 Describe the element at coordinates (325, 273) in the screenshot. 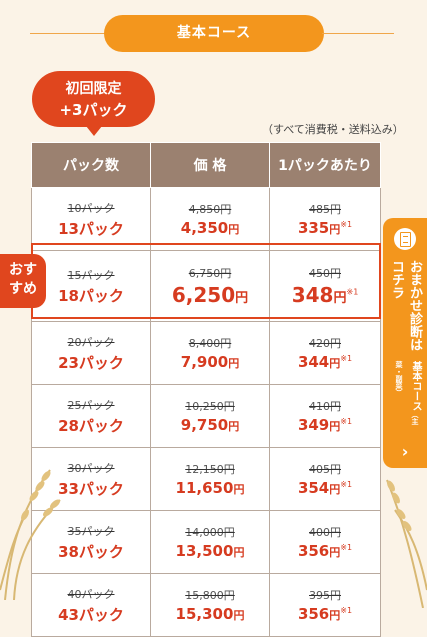

I see `old-unit-price: 450円` at that location.